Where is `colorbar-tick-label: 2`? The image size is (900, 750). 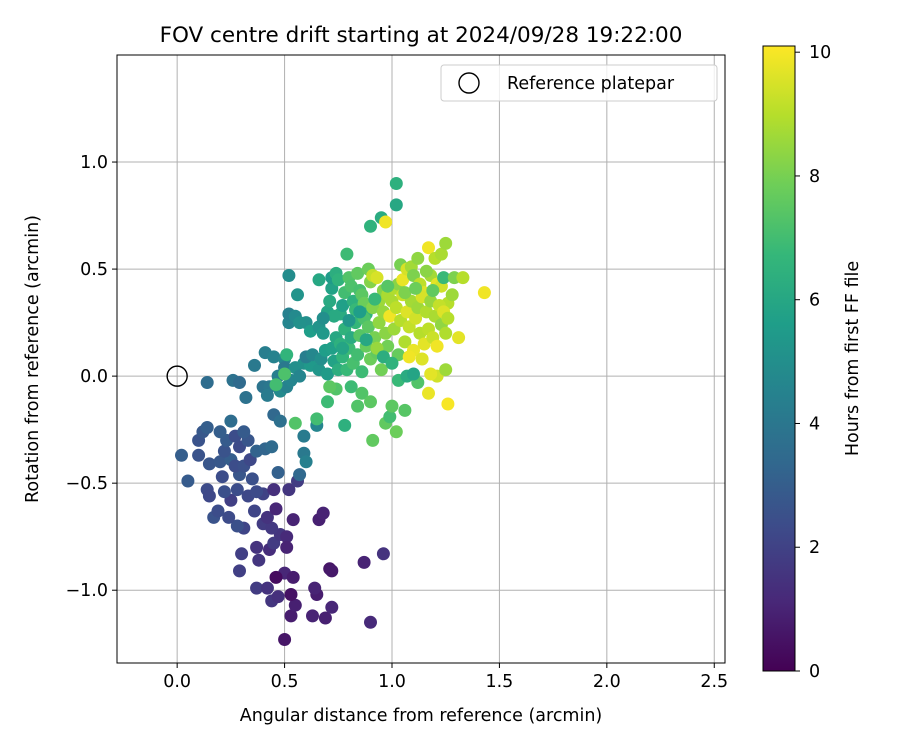
colorbar-tick-label: 2 is located at coordinates (814, 548).